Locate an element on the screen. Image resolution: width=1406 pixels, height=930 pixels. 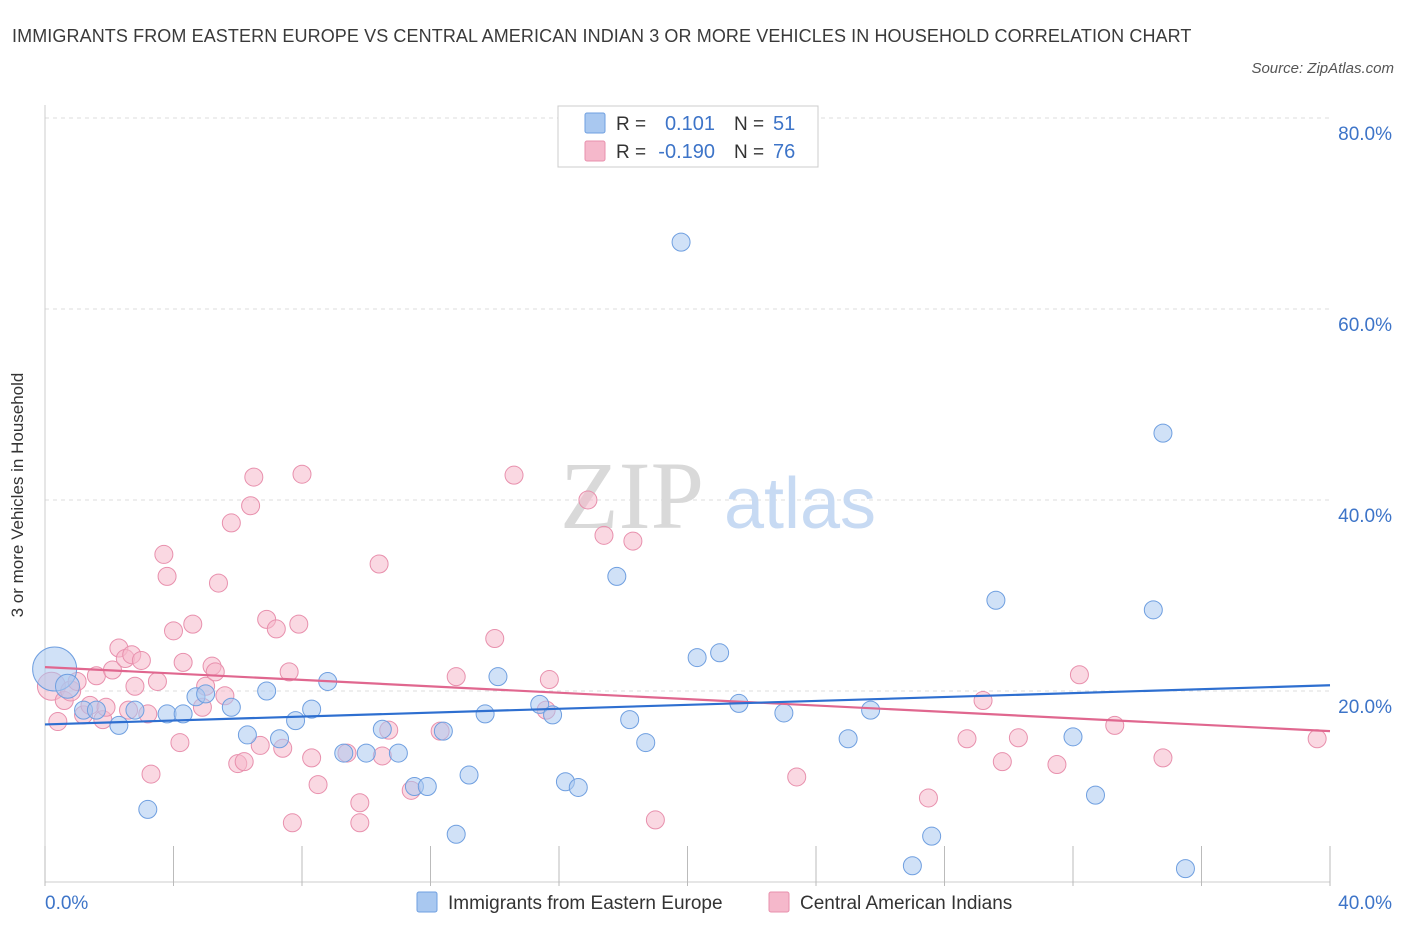
legend-r-value: -0.190 is located at coordinates (686, 152).